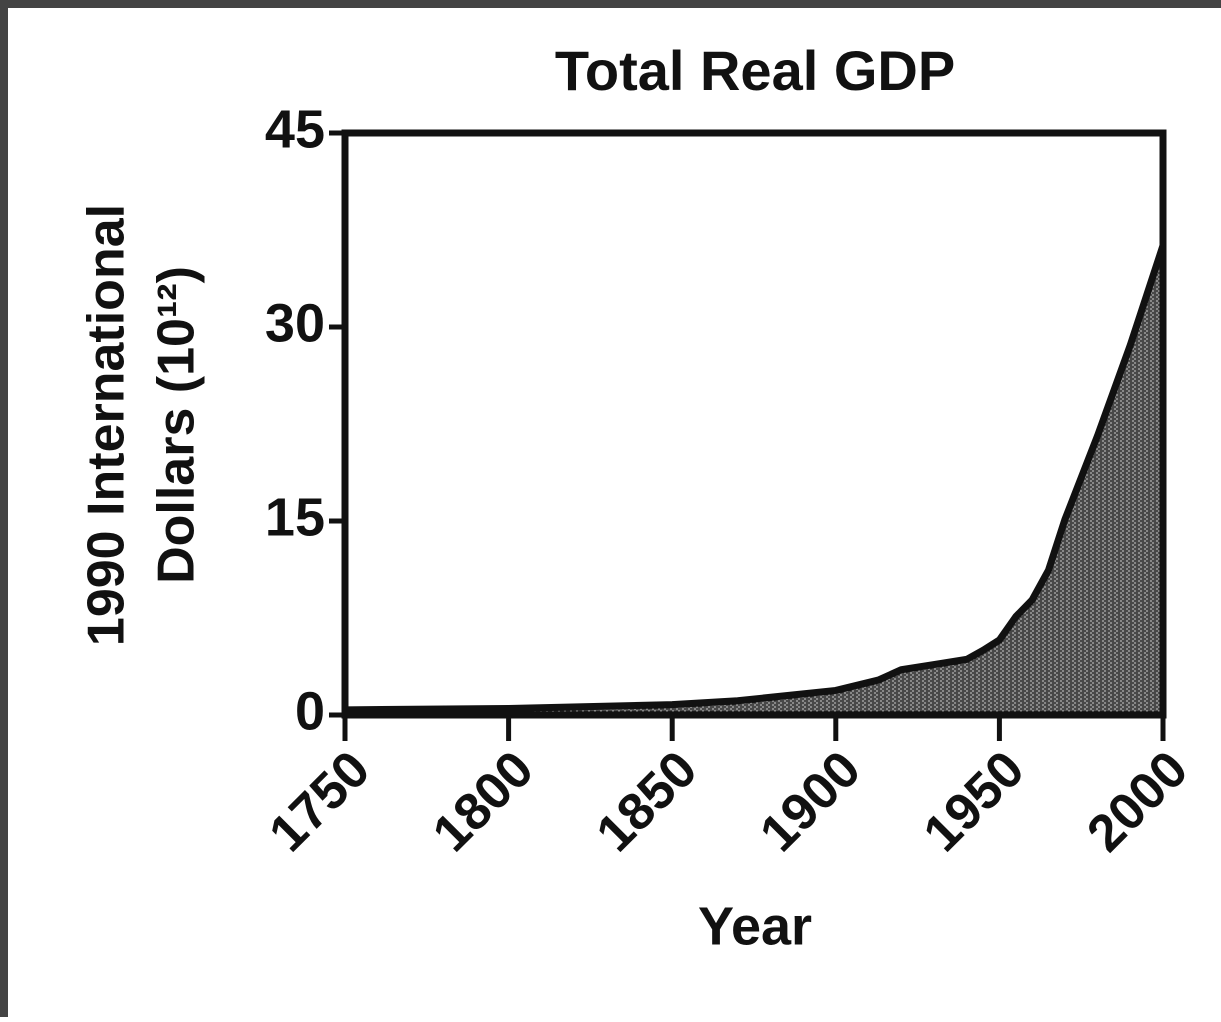 Image resolution: width=1221 pixels, height=1022 pixels. I want to click on x-tick-label: 1950, so click(974, 801).